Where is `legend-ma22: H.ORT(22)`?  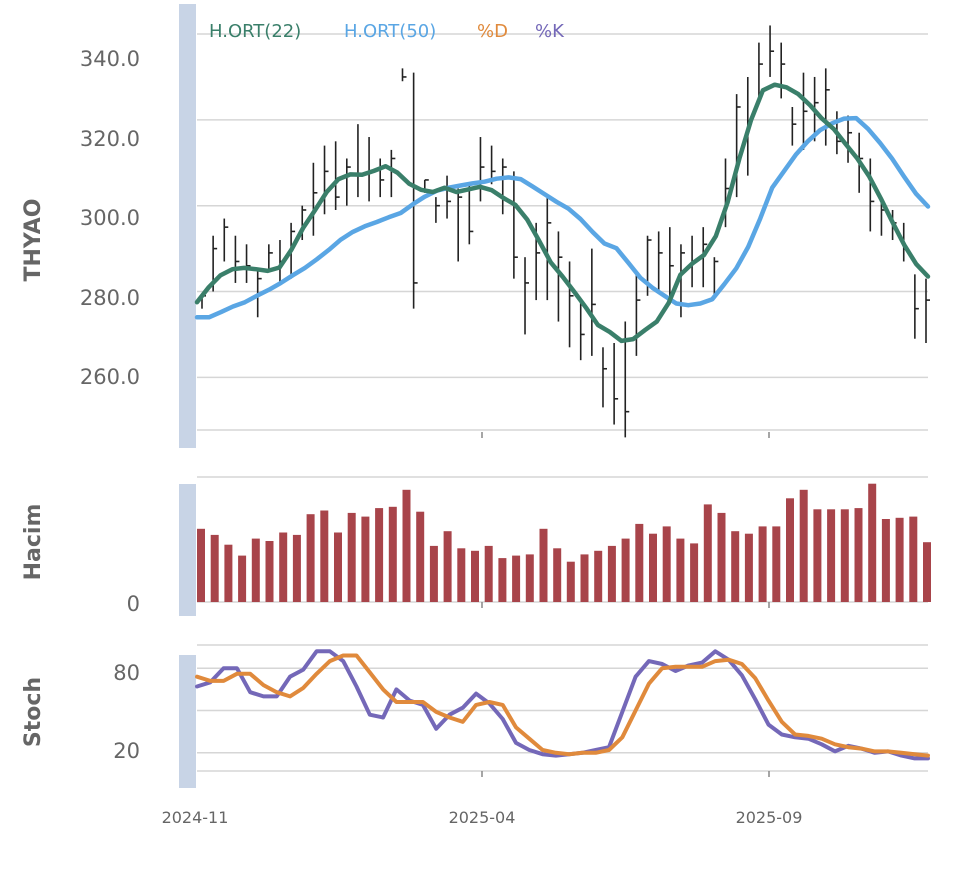 legend-ma22: H.ORT(22) is located at coordinates (255, 31).